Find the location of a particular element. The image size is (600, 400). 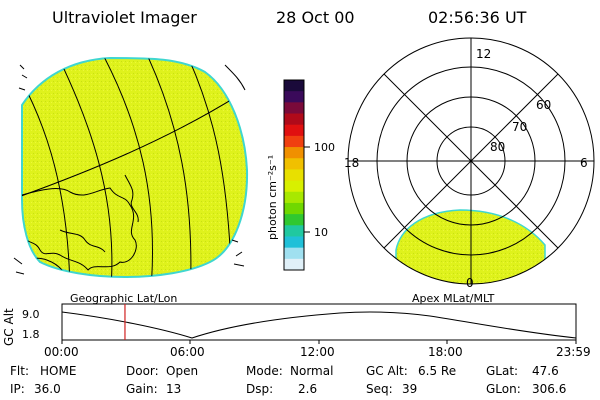

mode-label: Mode: is located at coordinates (264, 371).